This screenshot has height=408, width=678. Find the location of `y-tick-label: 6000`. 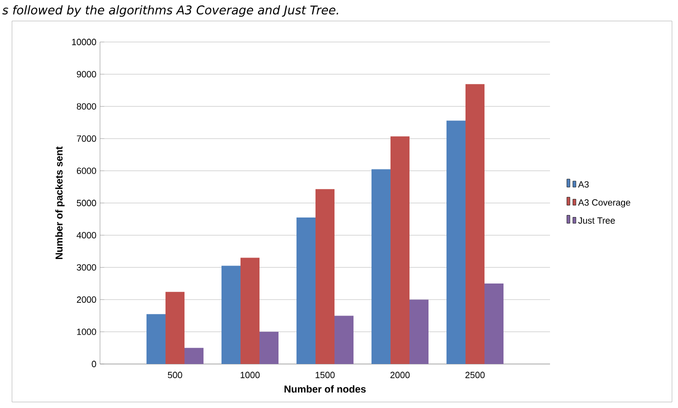

y-tick-label: 6000 is located at coordinates (86, 171).